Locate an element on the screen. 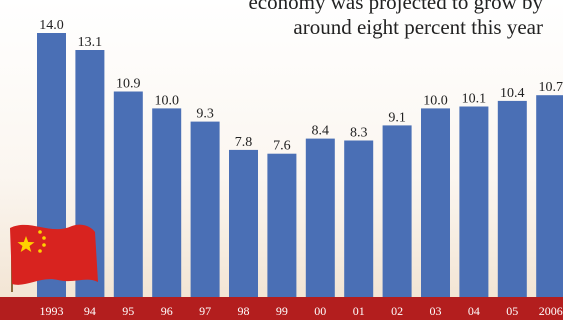 The height and width of the screenshot is (320, 563). year-tick-label: 00 is located at coordinates (320, 311).